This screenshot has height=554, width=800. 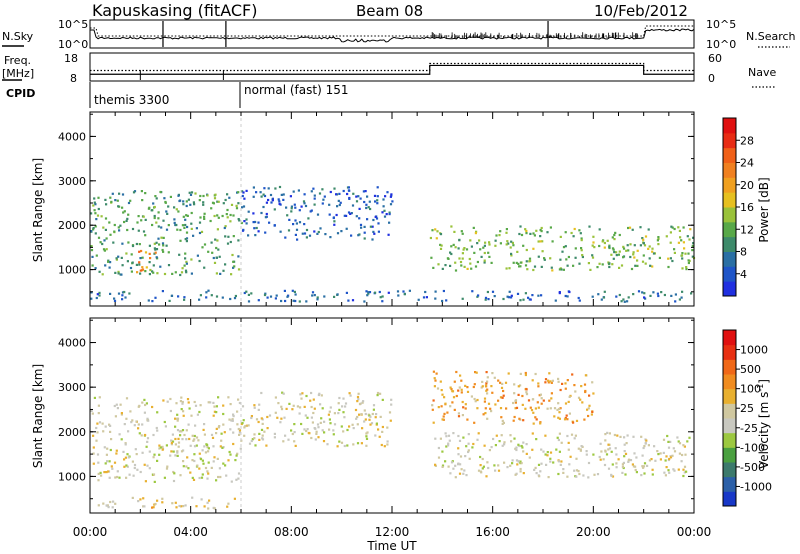 I want to click on velocity-colorbar-cell, so click(x=729, y=484).